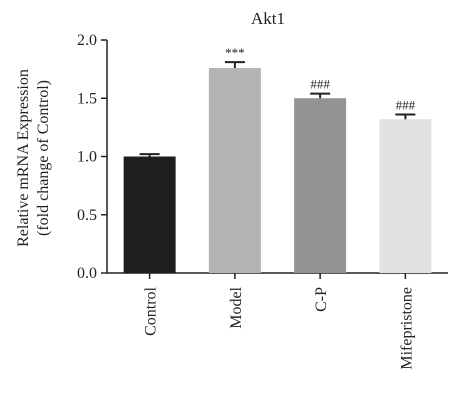  What do you see at coordinates (405, 196) in the screenshot?
I see `bar-mifepristone` at bounding box center [405, 196].